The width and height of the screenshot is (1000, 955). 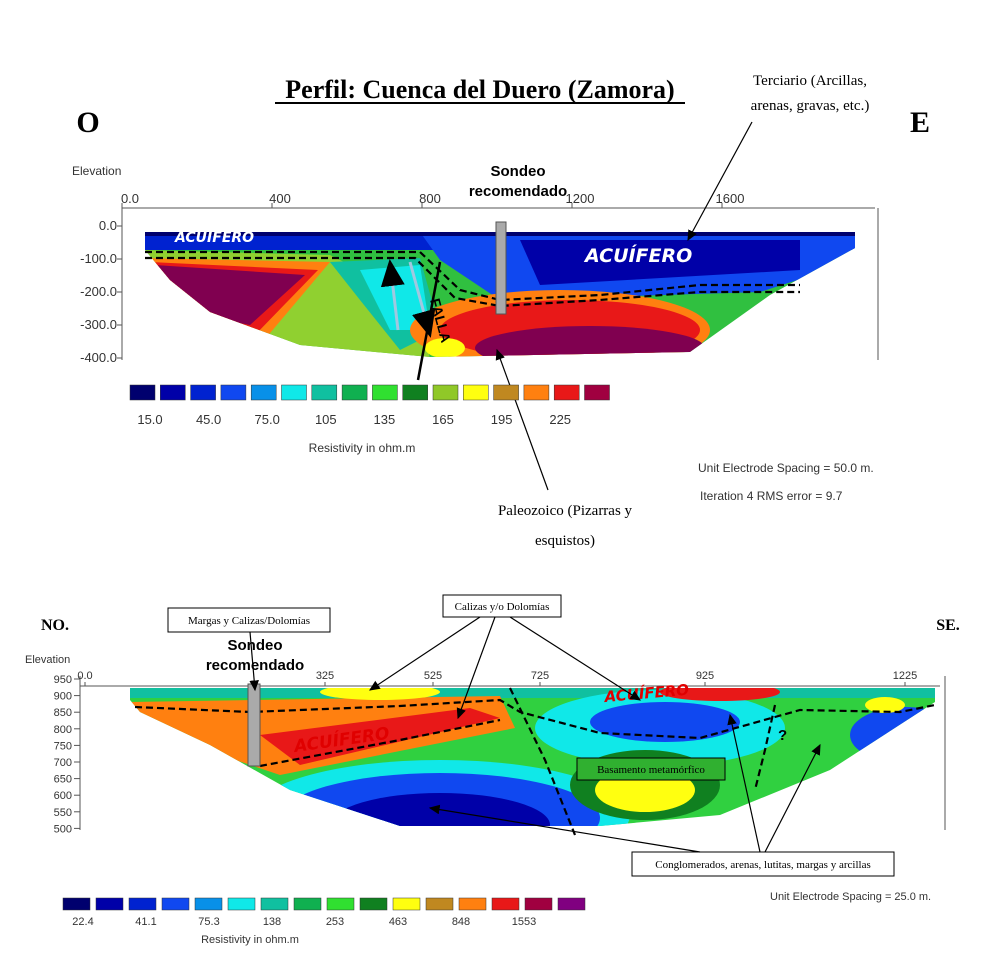 What do you see at coordinates (325, 676) in the screenshot?
I see `x-tick-label: 325` at bounding box center [325, 676].